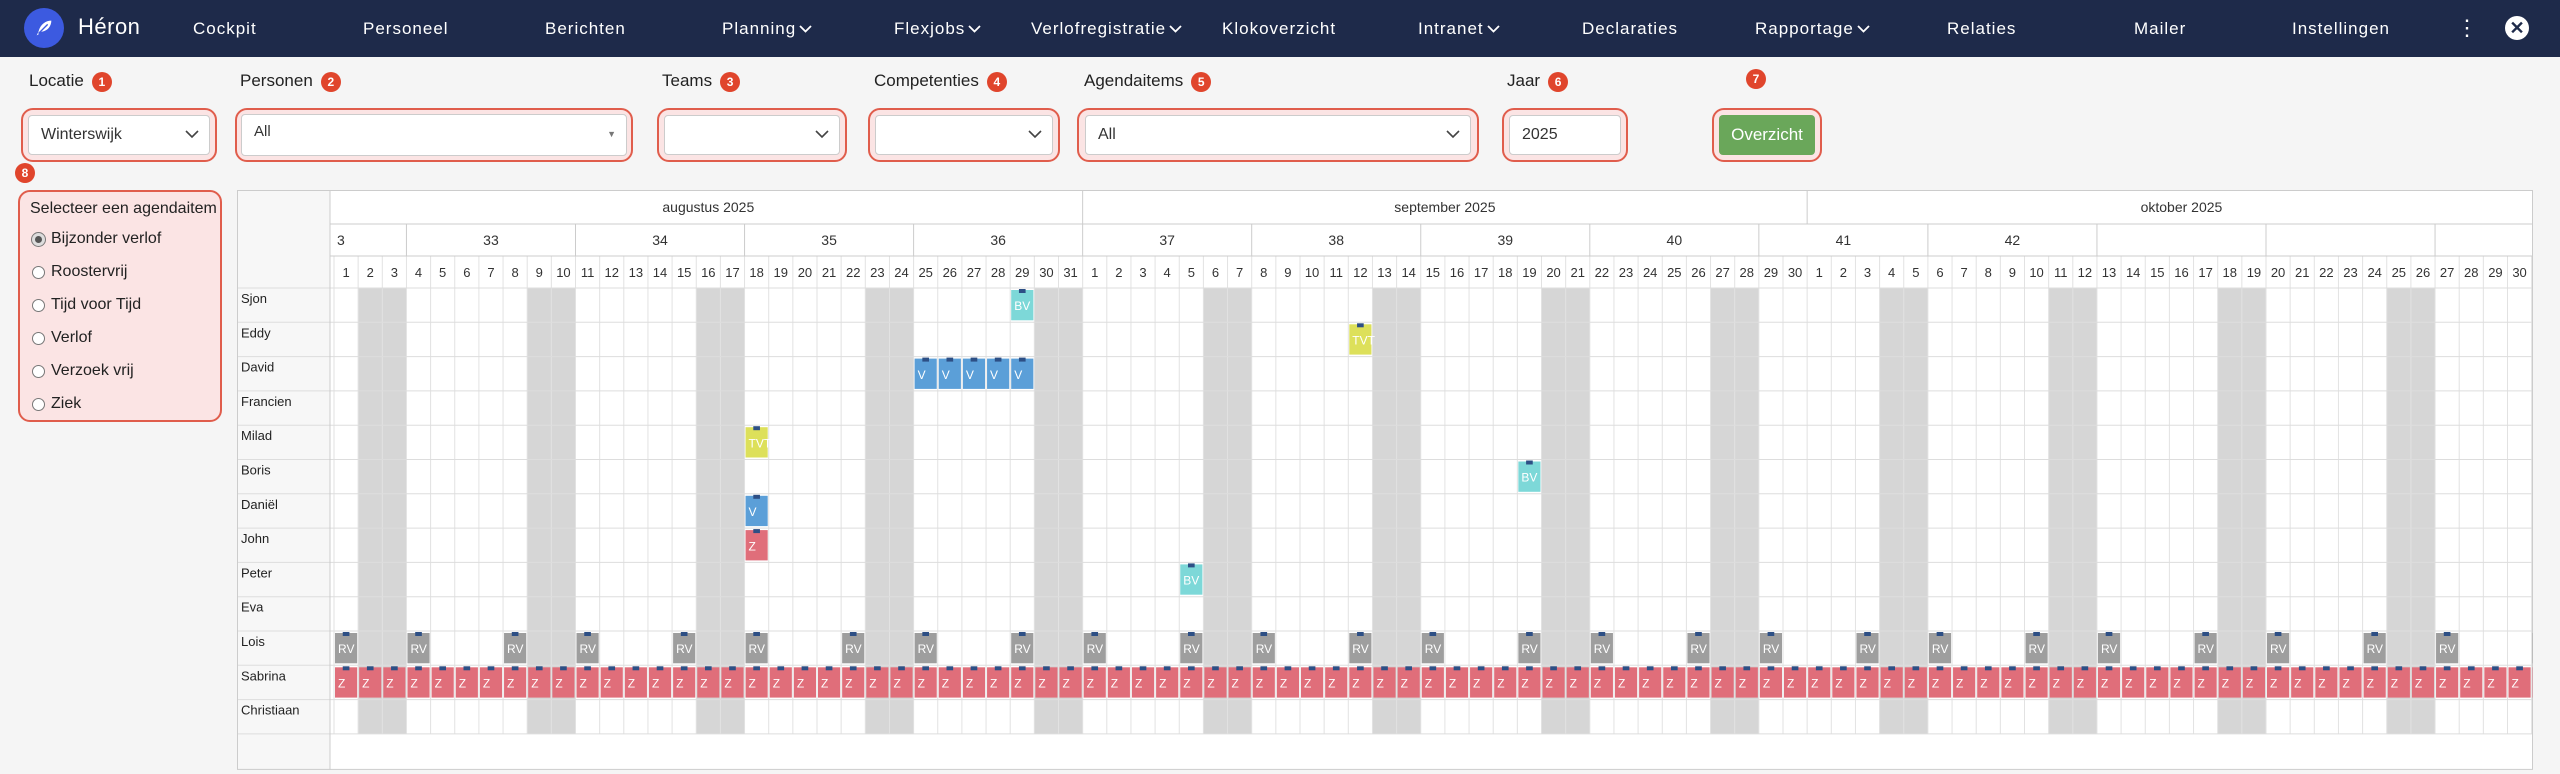  Describe the element at coordinates (56, 404) in the screenshot. I see `radio-option: Ziek` at that location.